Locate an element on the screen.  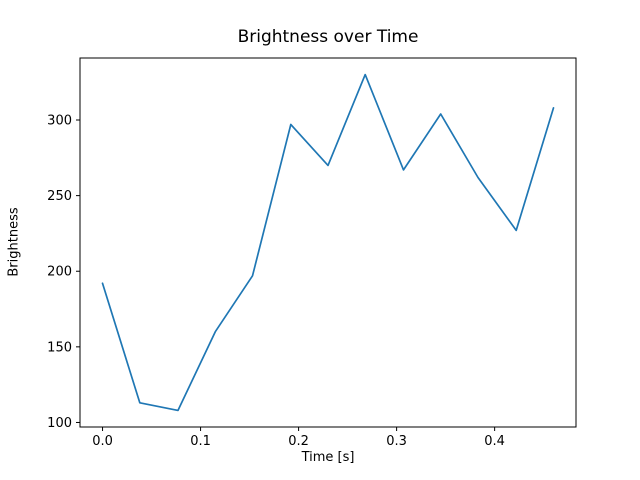
x-axis-label: Time [s] is located at coordinates (328, 457).